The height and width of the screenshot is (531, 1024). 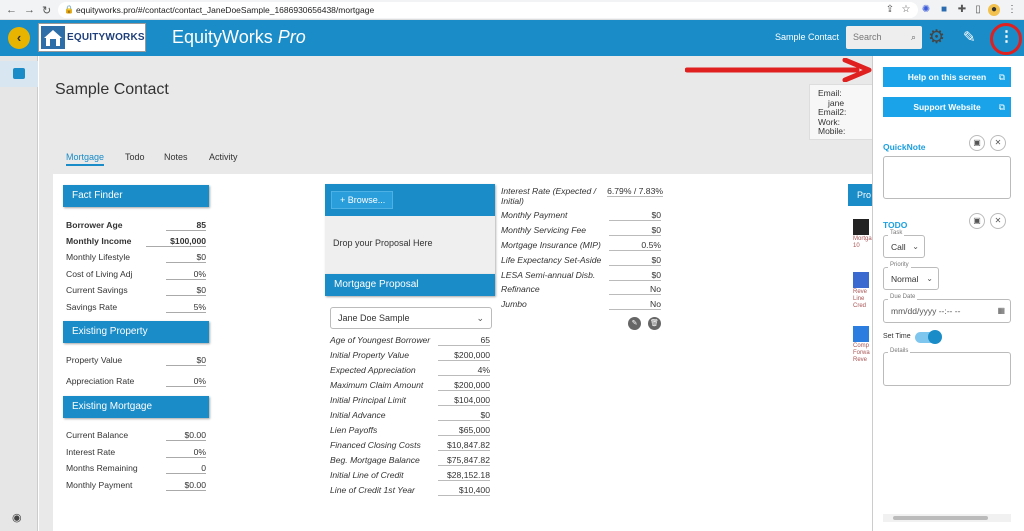 I want to click on ep-value: 0%, so click(x=186, y=381).